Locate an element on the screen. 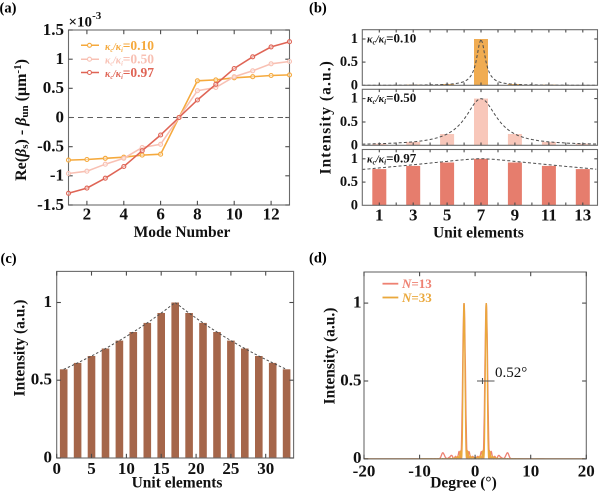  svg-text: -0.5 is located at coordinates (50, 146).